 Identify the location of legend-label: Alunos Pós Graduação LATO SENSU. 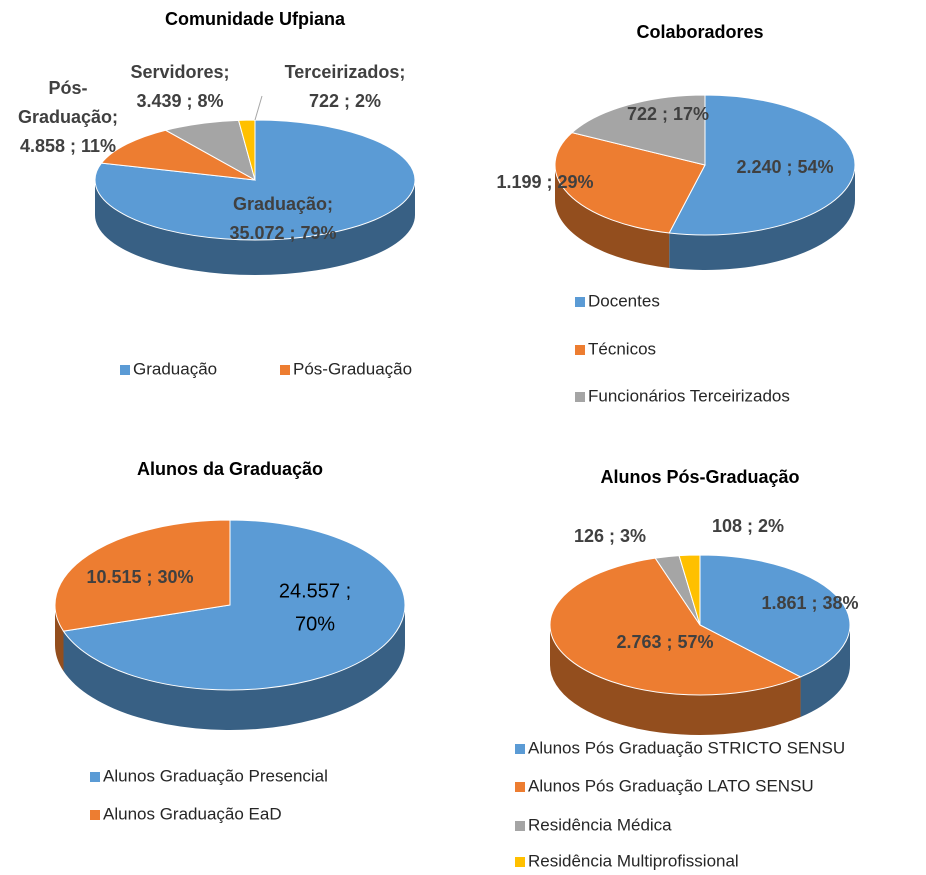
(671, 785).